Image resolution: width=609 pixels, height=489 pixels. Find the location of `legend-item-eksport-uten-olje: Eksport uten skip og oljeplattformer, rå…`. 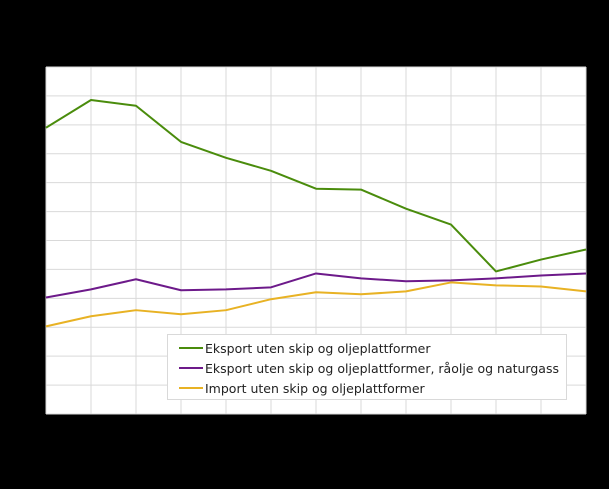

legend-item-eksport-uten-olje: Eksport uten skip og oljeplattformer, rå… is located at coordinates (372, 368).